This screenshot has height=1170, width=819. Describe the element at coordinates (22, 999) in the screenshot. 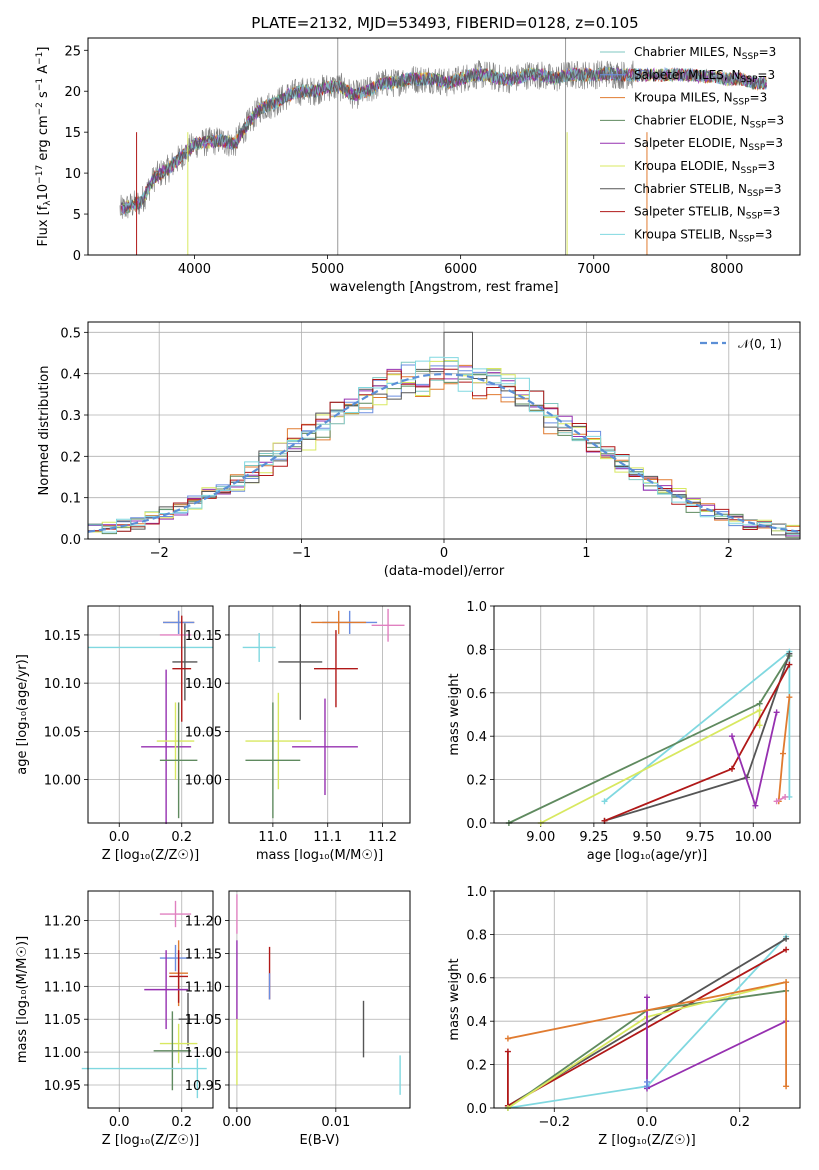

I see `y-axis-label: mass [log₁₀(M/M☉)]` at that location.